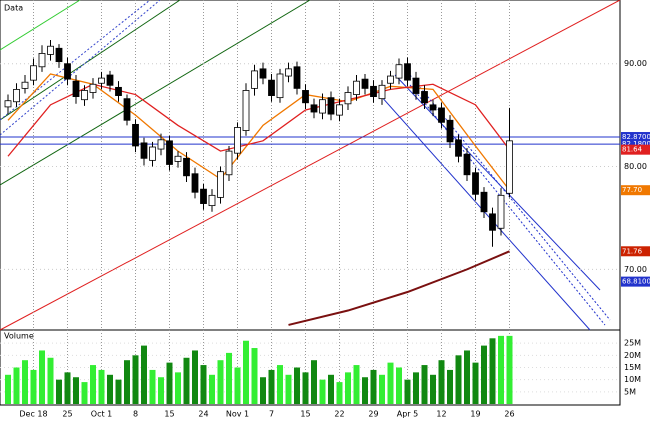 Image resolution: width=650 pixels, height=423 pixels. What do you see at coordinates (67, 414) in the screenshot?
I see `x-tick-label: 25` at bounding box center [67, 414].